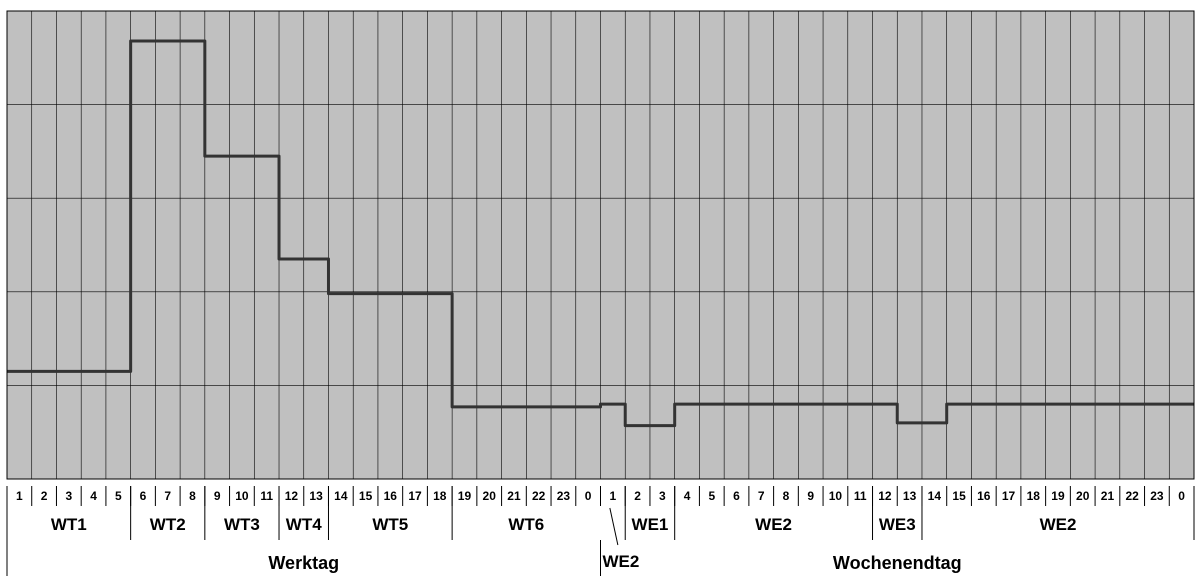 This screenshot has width=1197, height=576. I want to click on group-label: WE3, so click(897, 524).